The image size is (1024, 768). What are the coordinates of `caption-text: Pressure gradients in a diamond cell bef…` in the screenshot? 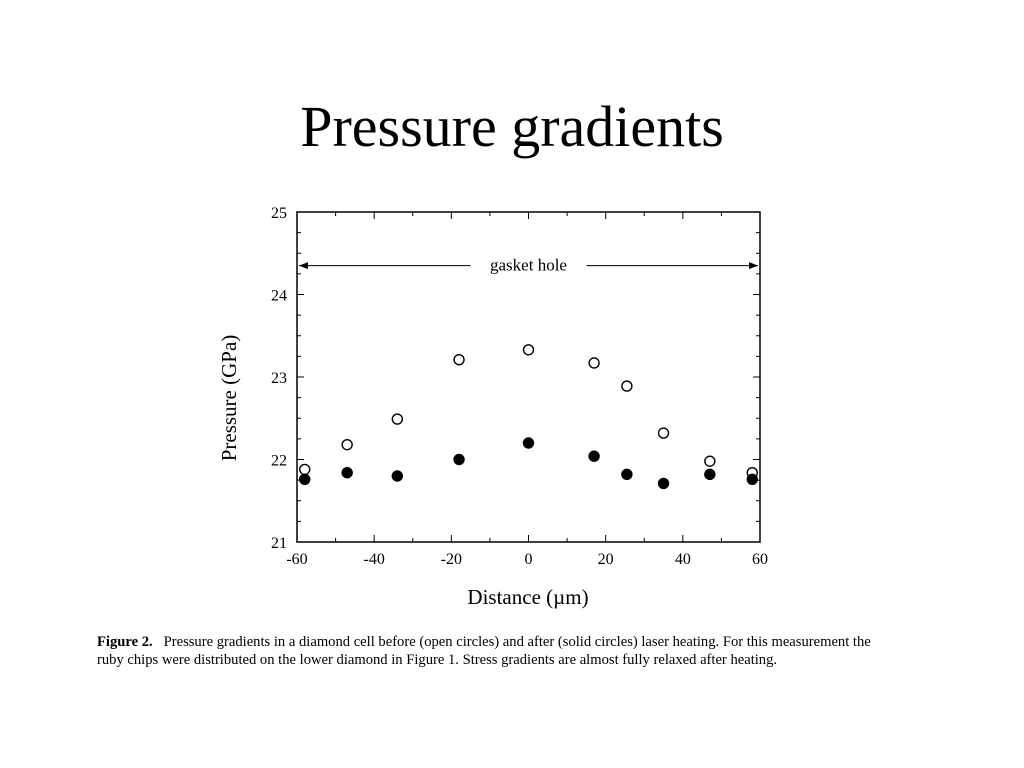 It's located at (484, 651).